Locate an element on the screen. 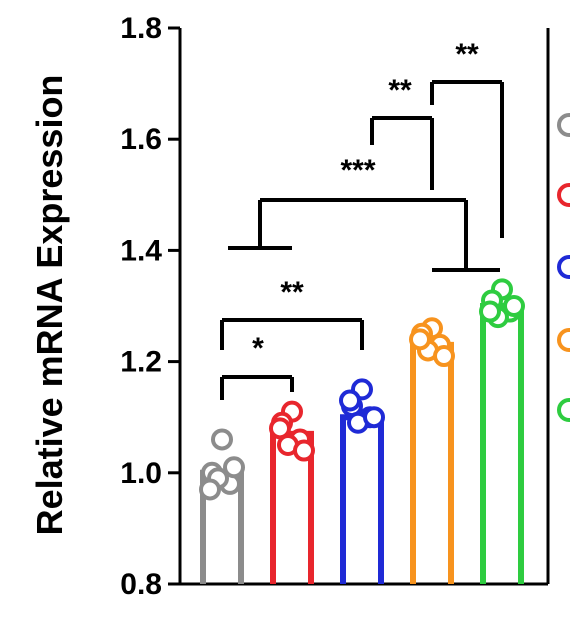 The image size is (570, 620). legend is located at coordinates (563, 267).